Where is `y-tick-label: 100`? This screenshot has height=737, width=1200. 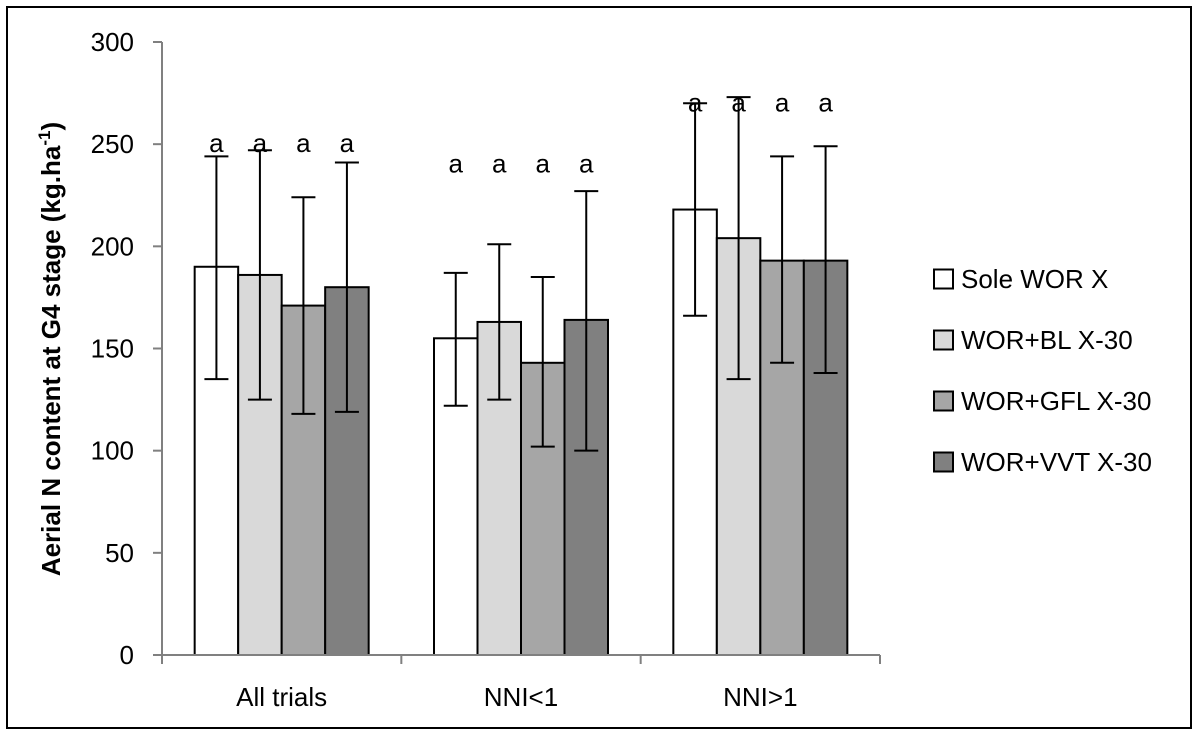
y-tick-label: 100 is located at coordinates (112, 451).